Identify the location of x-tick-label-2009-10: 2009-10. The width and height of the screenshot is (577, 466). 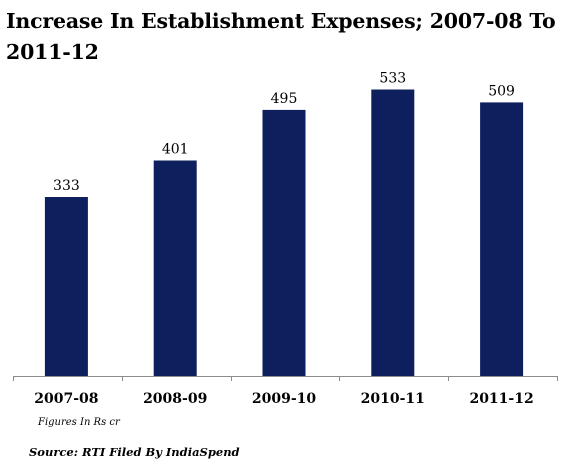
(284, 399).